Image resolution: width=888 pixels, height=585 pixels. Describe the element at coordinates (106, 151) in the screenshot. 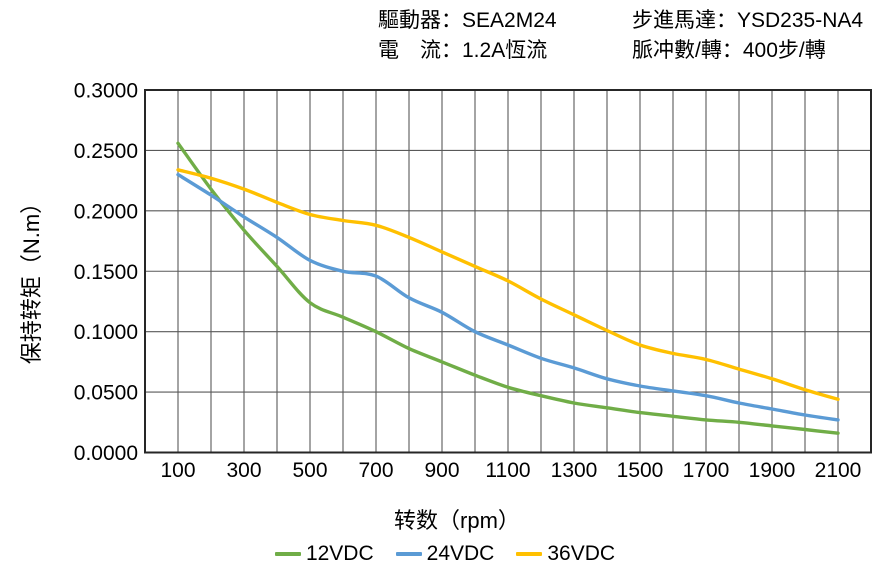

I see `y-tick-label: 0.2500` at that location.